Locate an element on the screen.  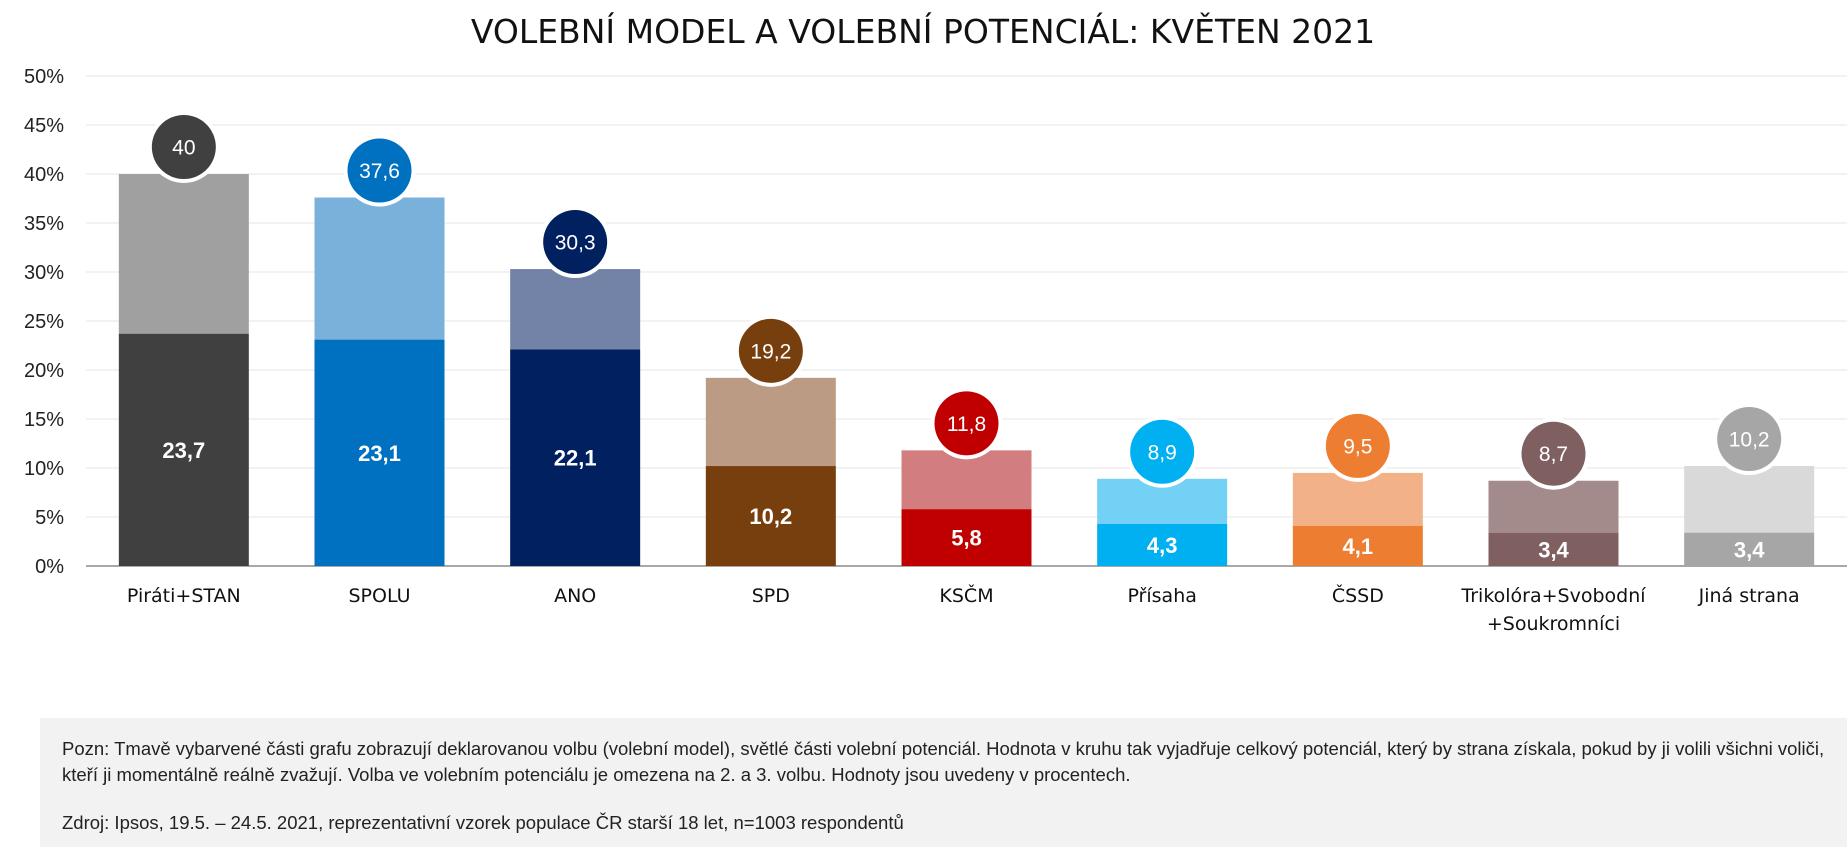
potential-value-label: 9,5 is located at coordinates (1357, 446).